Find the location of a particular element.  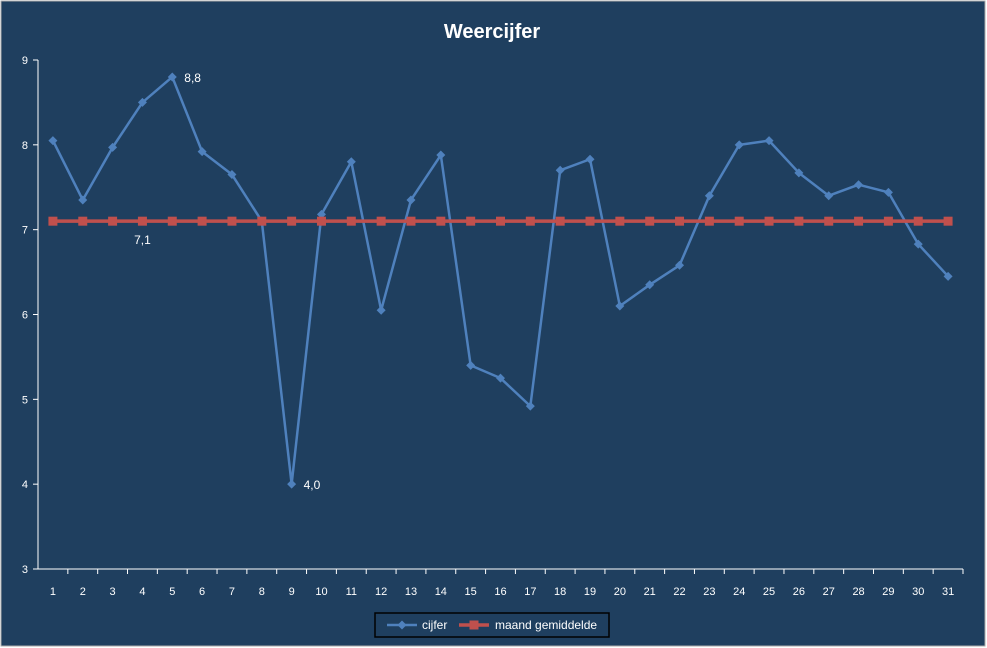

data-labels: 8,8 4,0 7,1 is located at coordinates (227, 281).